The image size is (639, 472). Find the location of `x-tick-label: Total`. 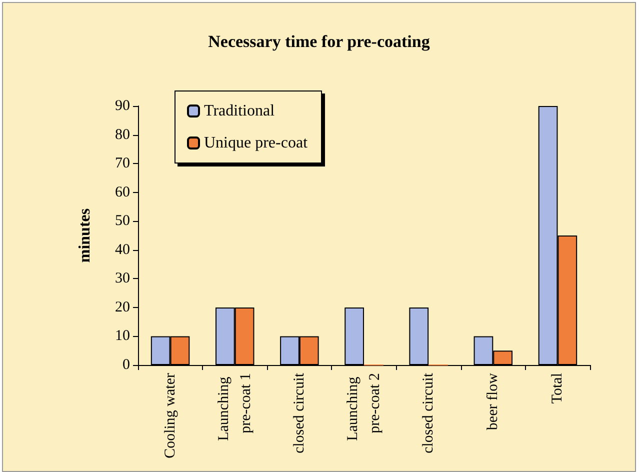

x-tick-label: Total is located at coordinates (558, 388).